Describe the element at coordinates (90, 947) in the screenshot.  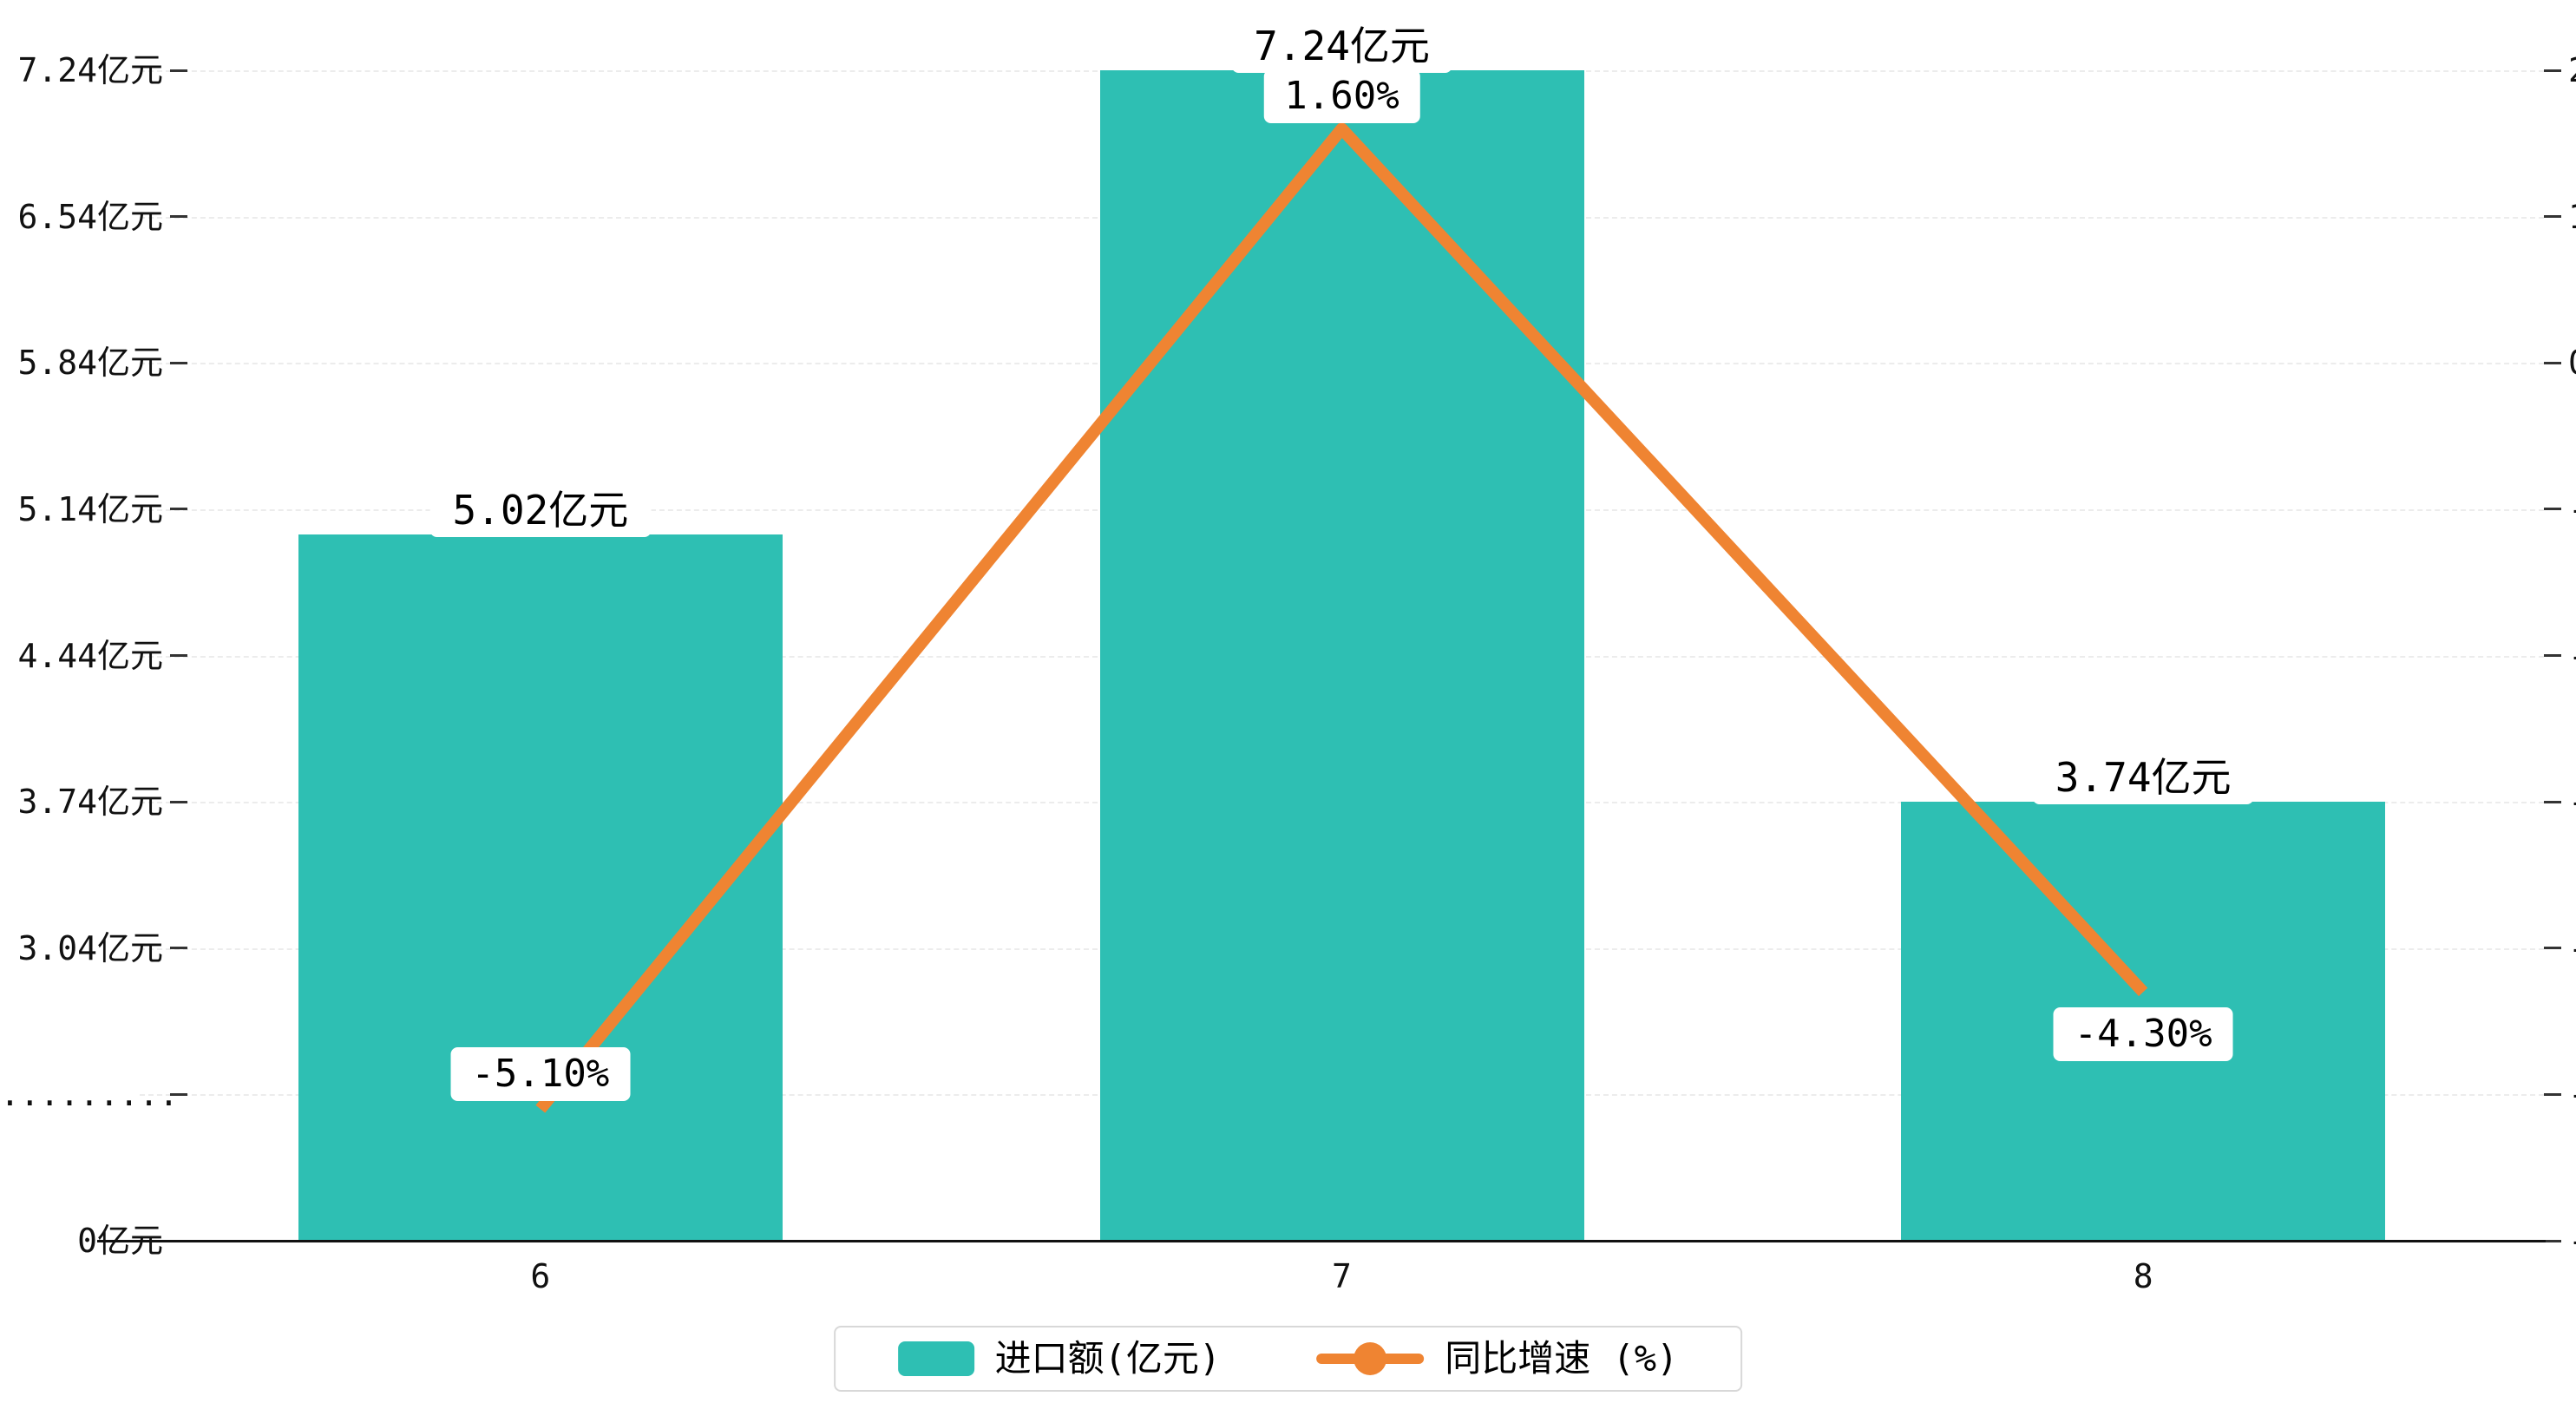
I see `left-axis-label: 3.04亿元` at that location.